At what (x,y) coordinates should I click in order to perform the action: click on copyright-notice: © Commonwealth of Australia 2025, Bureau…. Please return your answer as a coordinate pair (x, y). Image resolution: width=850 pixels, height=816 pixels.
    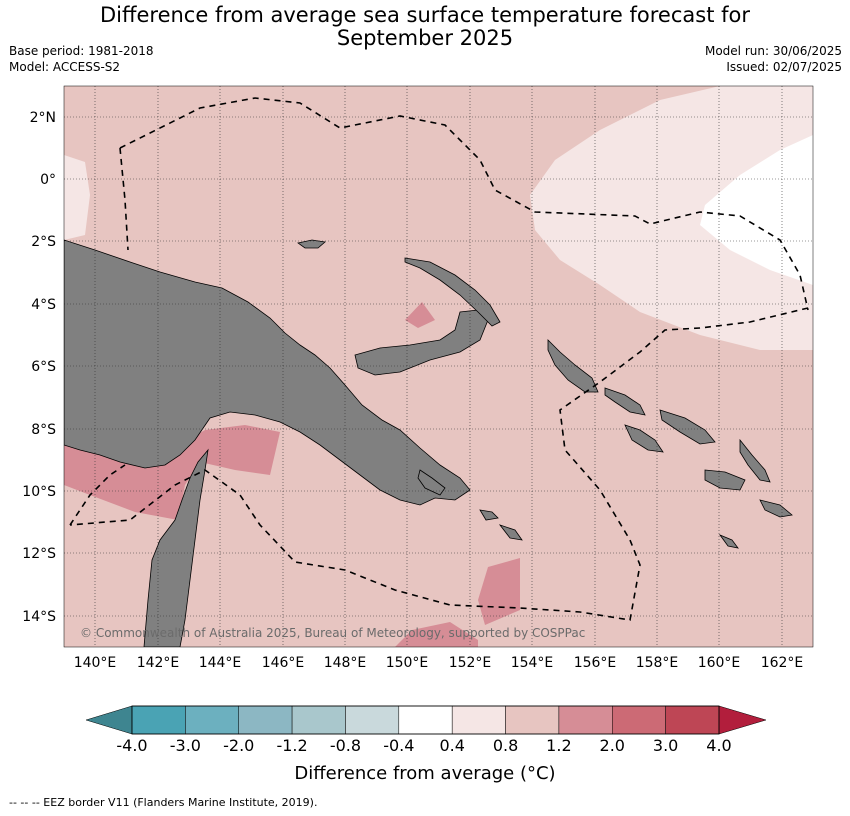
    Looking at the image, I should click on (332, 633).